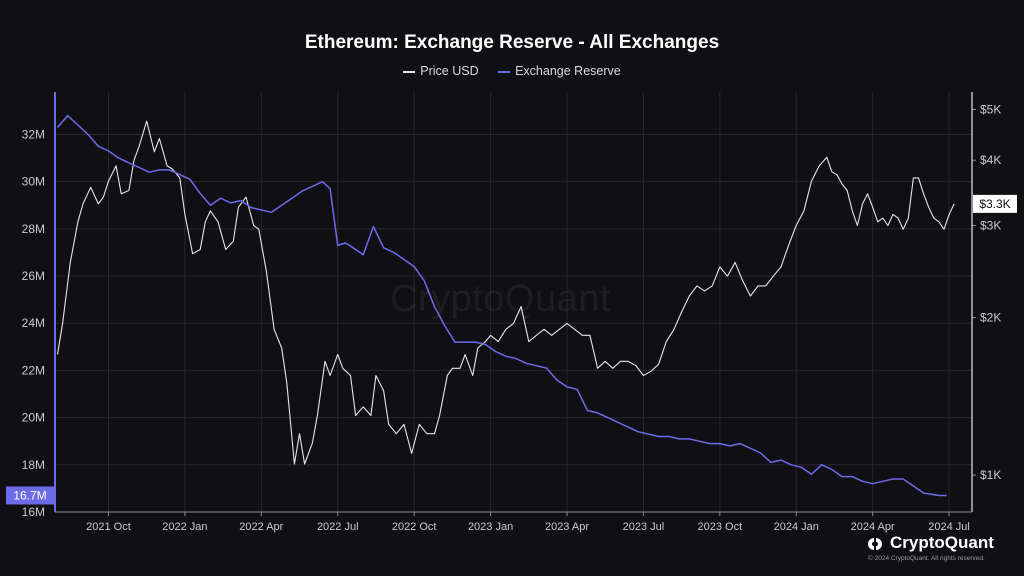  What do you see at coordinates (644, 527) in the screenshot?
I see `x-tick-label: 2023 Jul` at bounding box center [644, 527].